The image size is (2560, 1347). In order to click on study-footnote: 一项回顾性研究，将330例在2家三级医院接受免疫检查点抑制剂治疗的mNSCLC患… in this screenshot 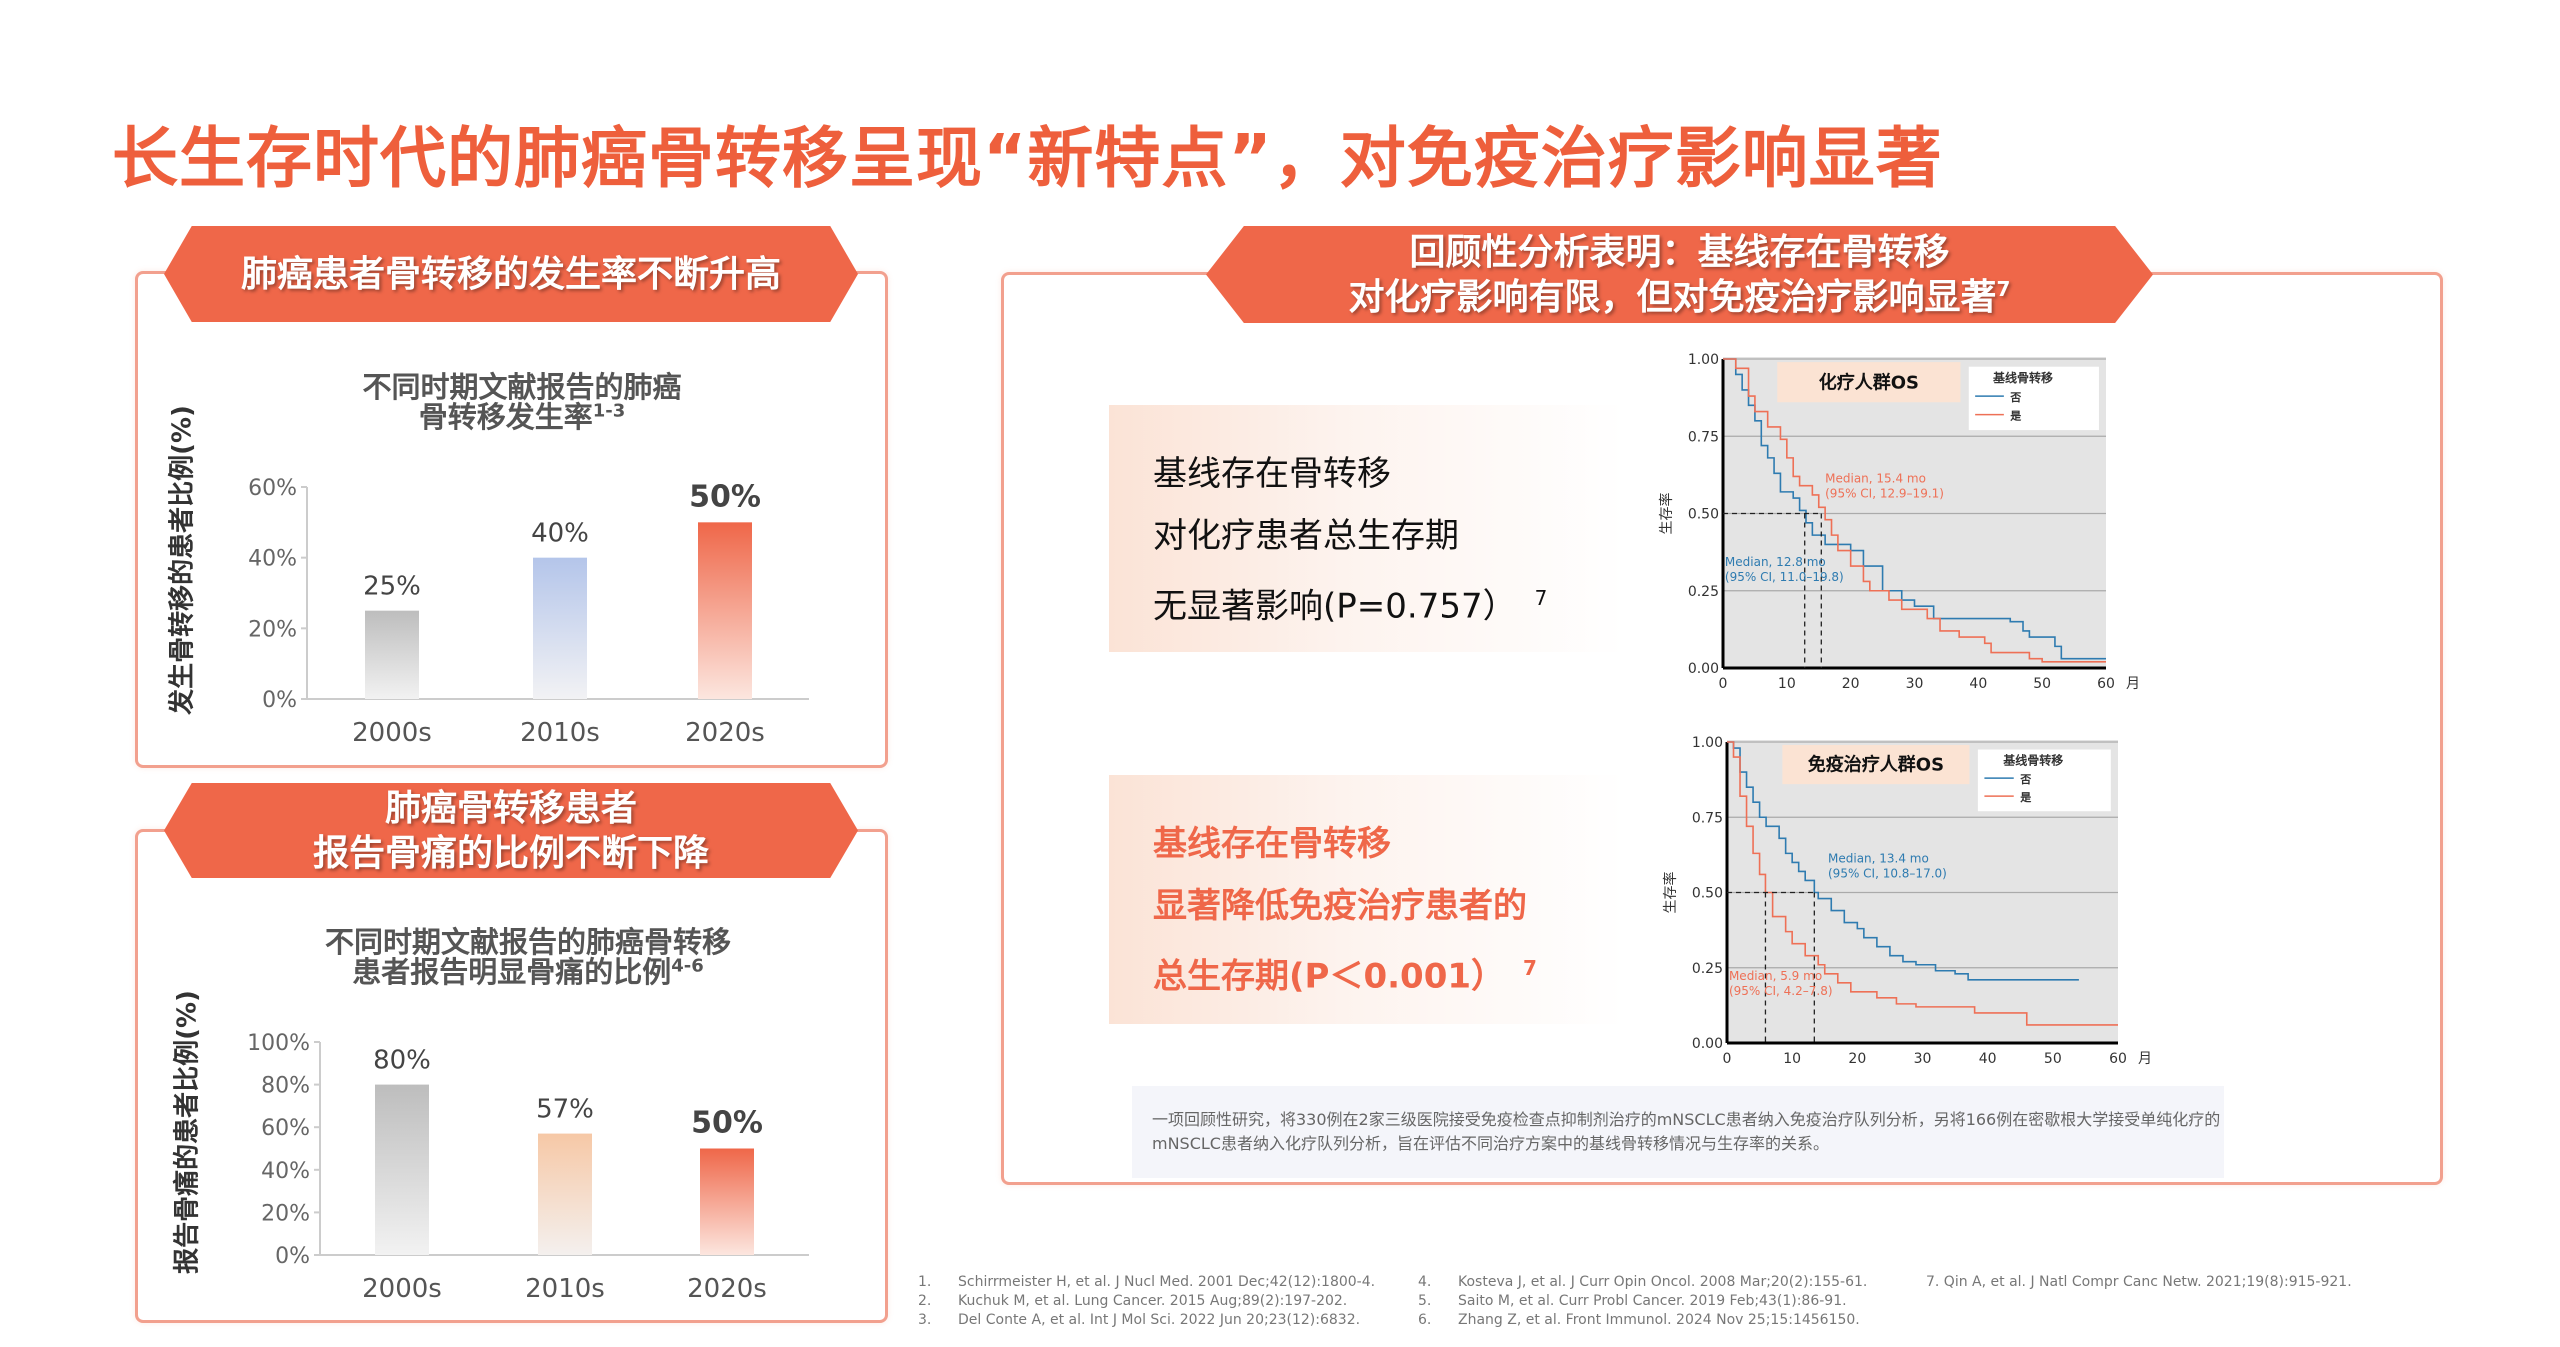, I will do `click(1678, 1132)`.